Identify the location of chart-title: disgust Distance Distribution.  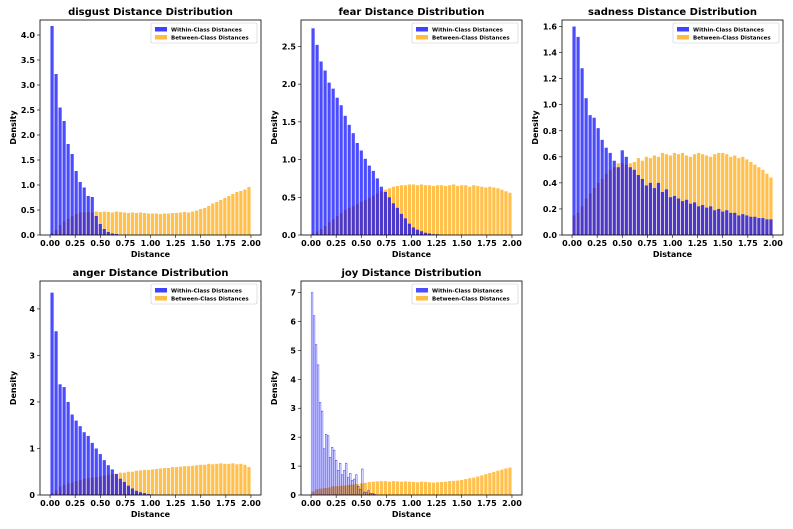
(150, 12).